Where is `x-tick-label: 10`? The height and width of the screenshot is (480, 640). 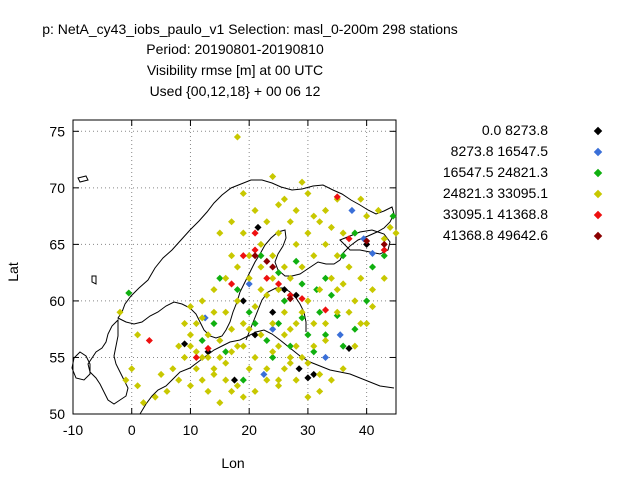 x-tick-label: 10 is located at coordinates (191, 430).